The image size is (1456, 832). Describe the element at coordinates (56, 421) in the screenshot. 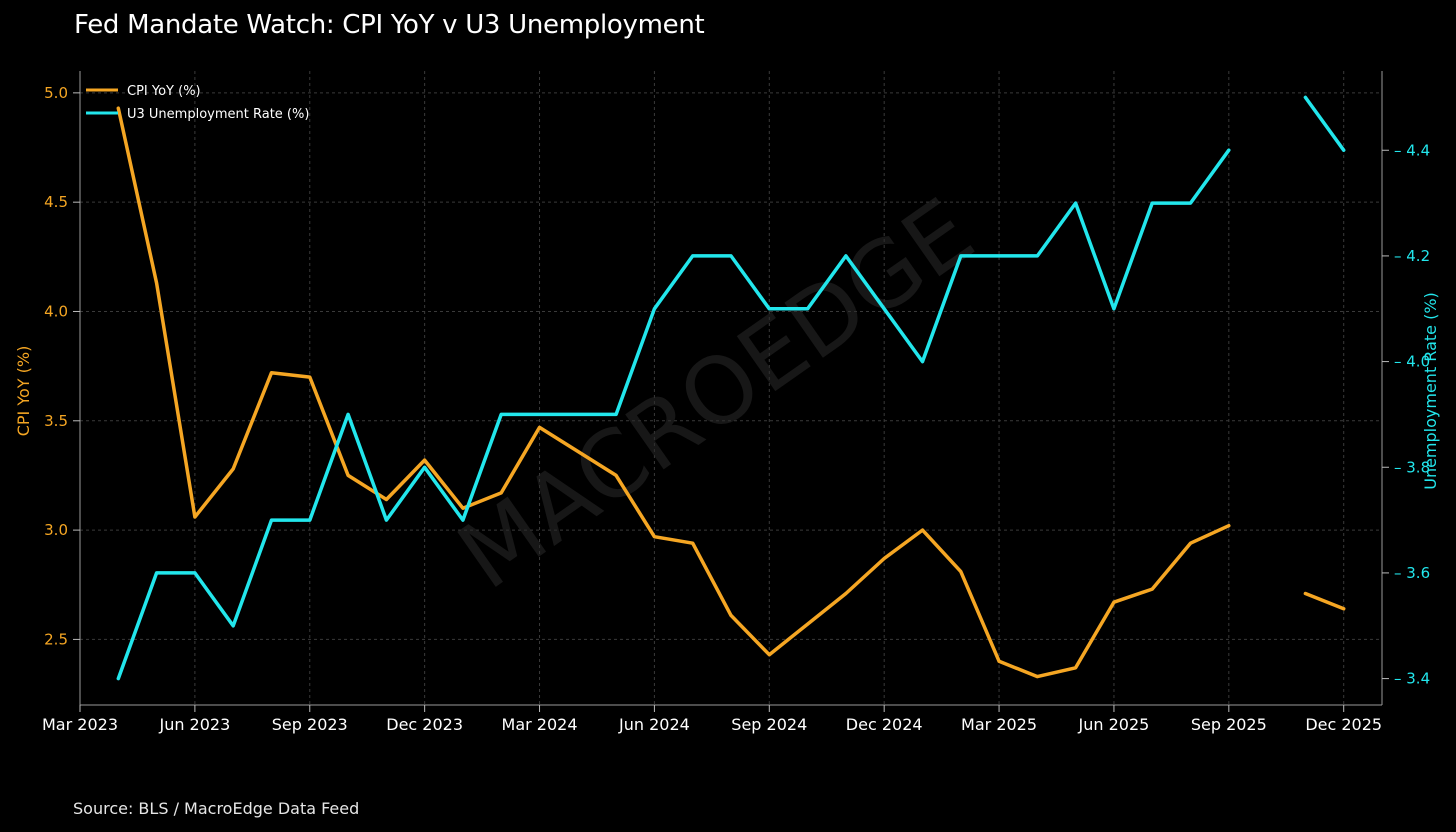

I see `left-y-tick-label: 3.5` at that location.